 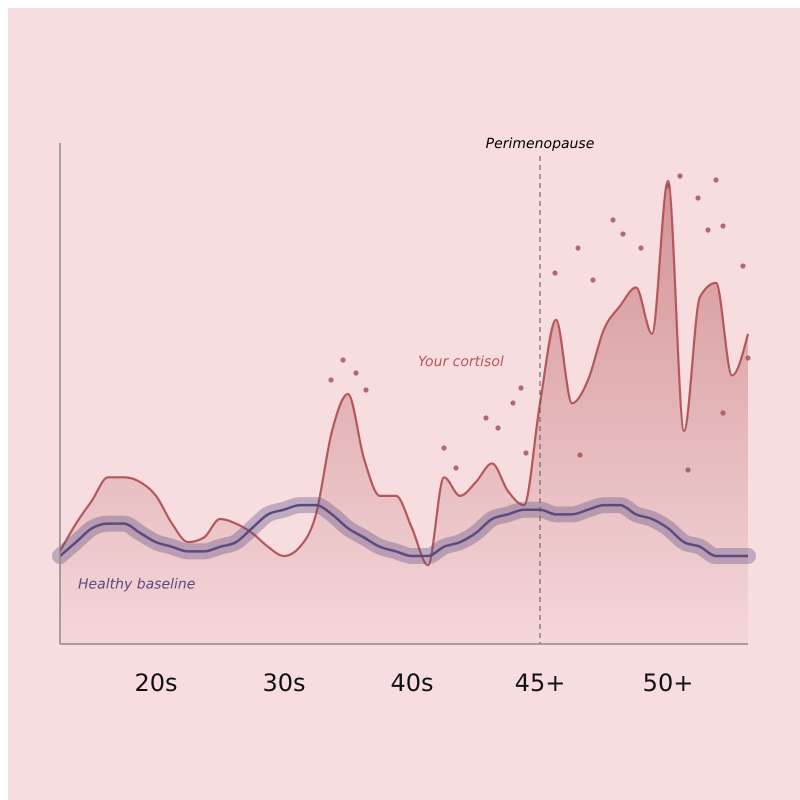 I want to click on ref-line-label: Perimenopause, so click(x=540, y=144).